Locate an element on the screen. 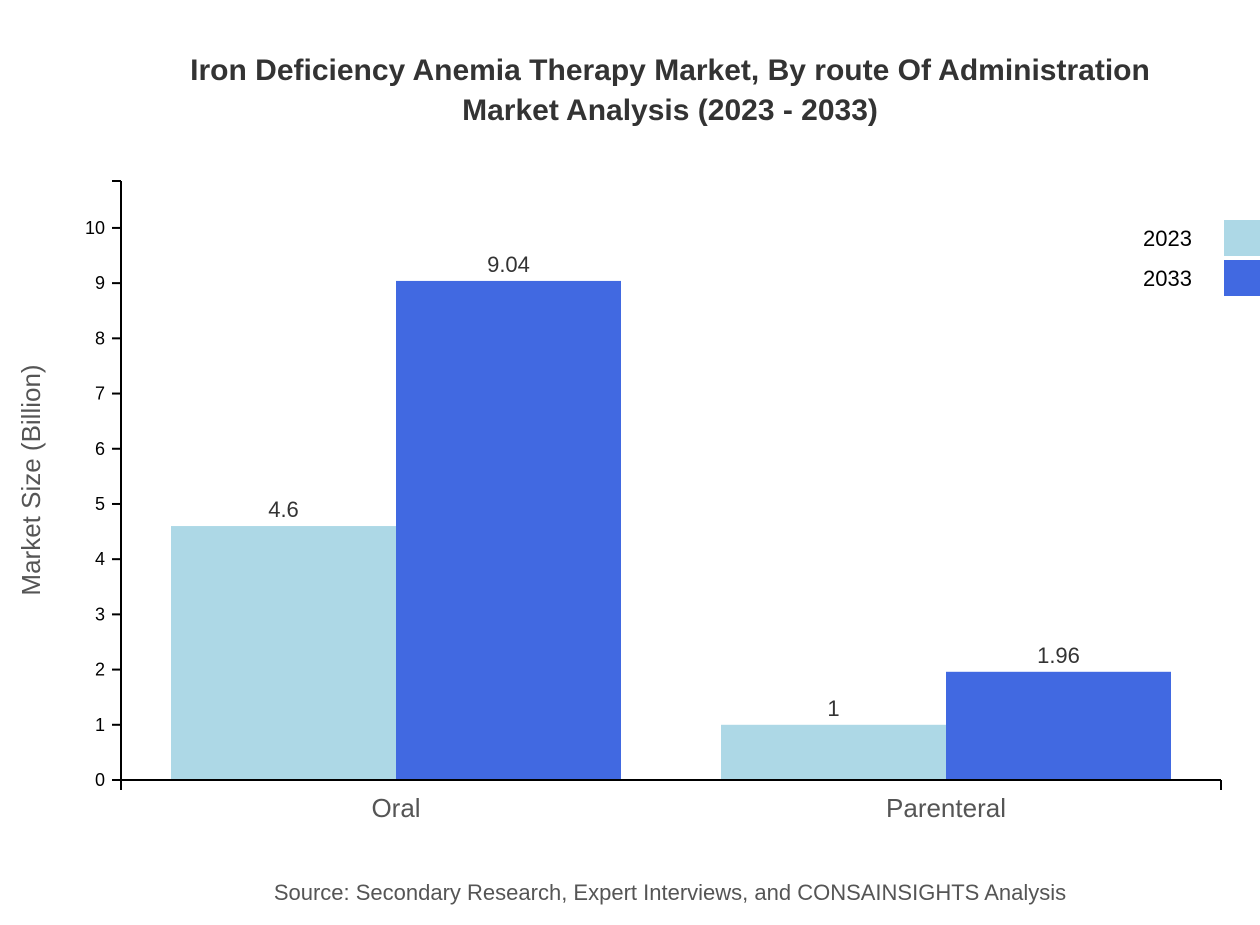 The image size is (1260, 925). legend-swatch-2033 is located at coordinates (1242, 278).